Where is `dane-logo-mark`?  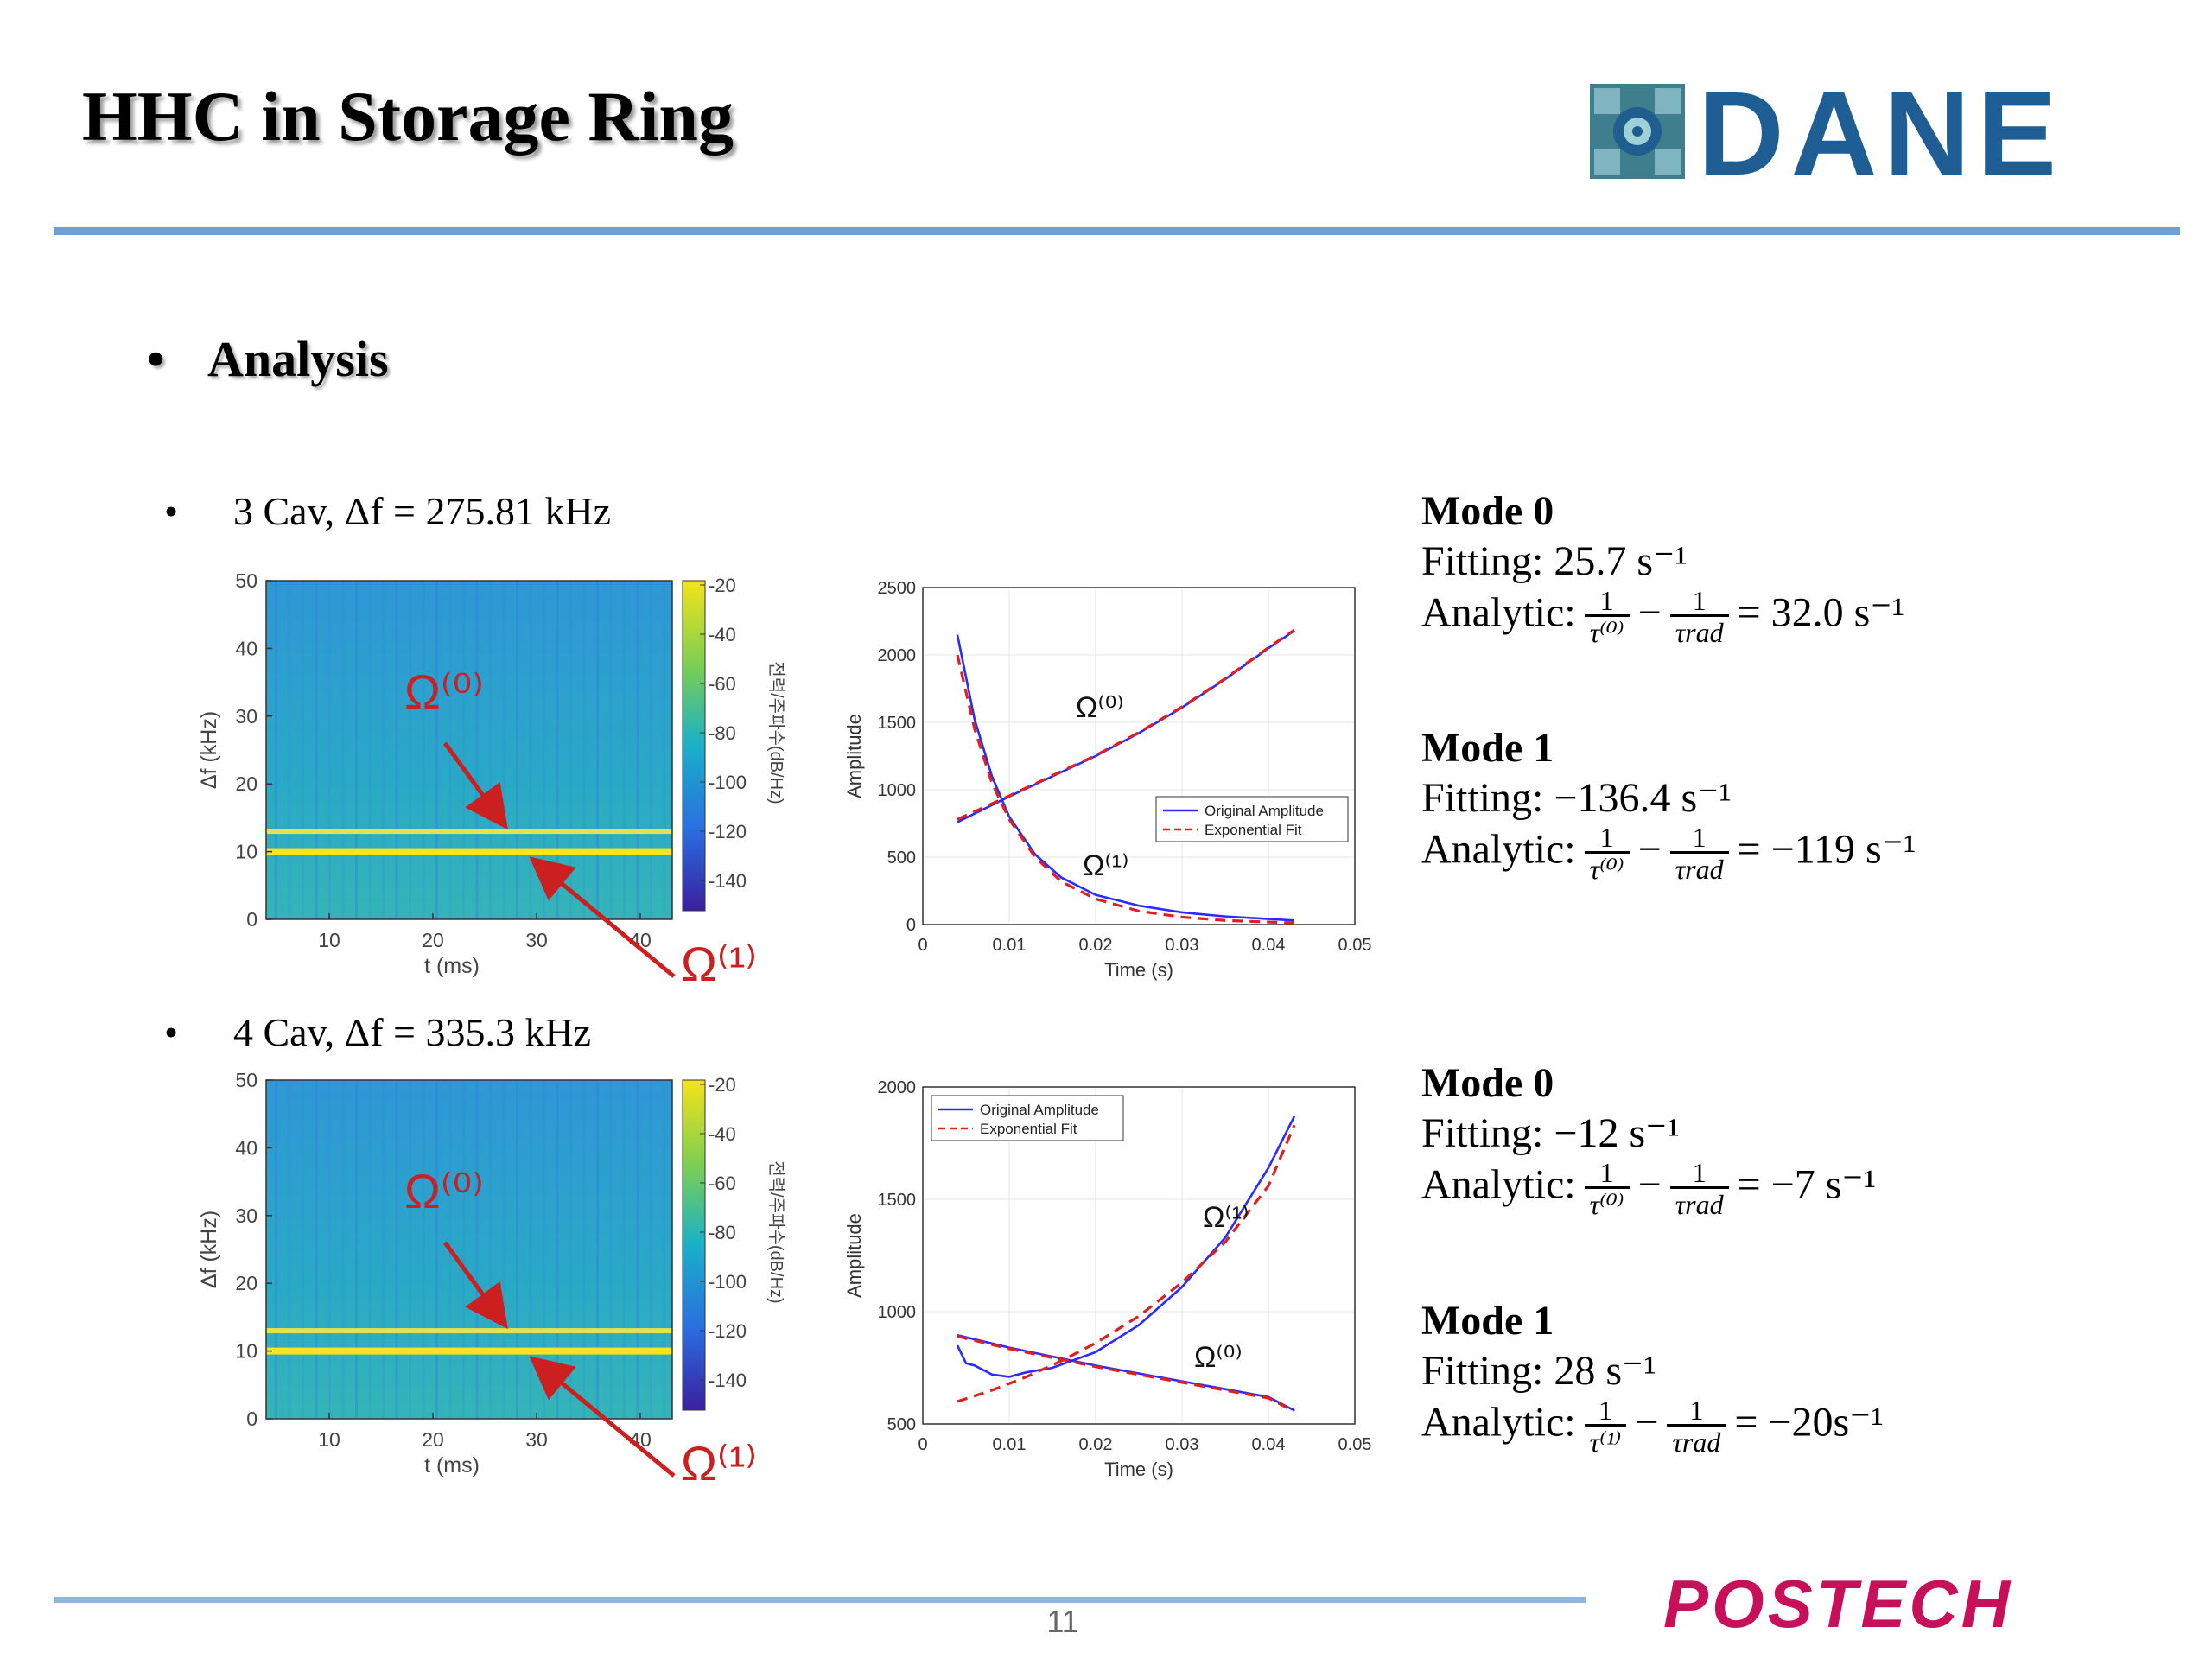
dane-logo-mark is located at coordinates (1637, 131).